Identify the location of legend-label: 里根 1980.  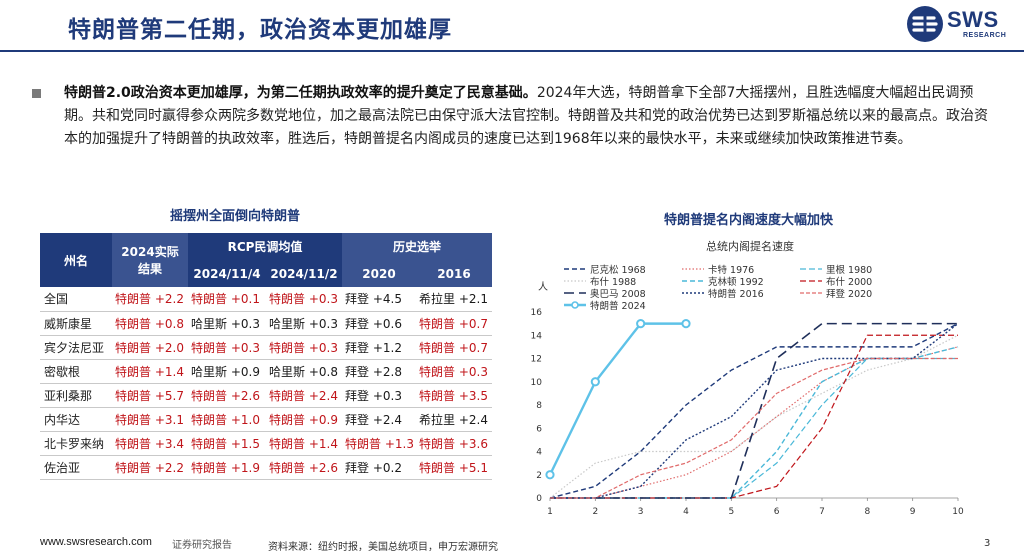
(849, 270).